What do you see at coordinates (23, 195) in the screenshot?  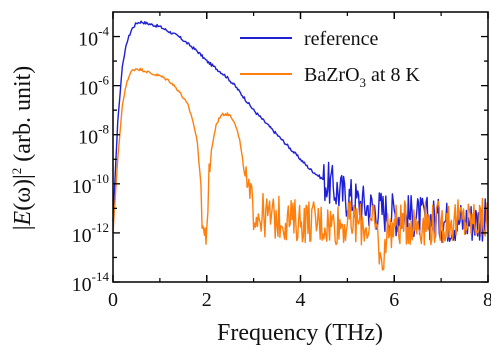 I see `y-axis-title-omega: (ω)` at bounding box center [23, 195].